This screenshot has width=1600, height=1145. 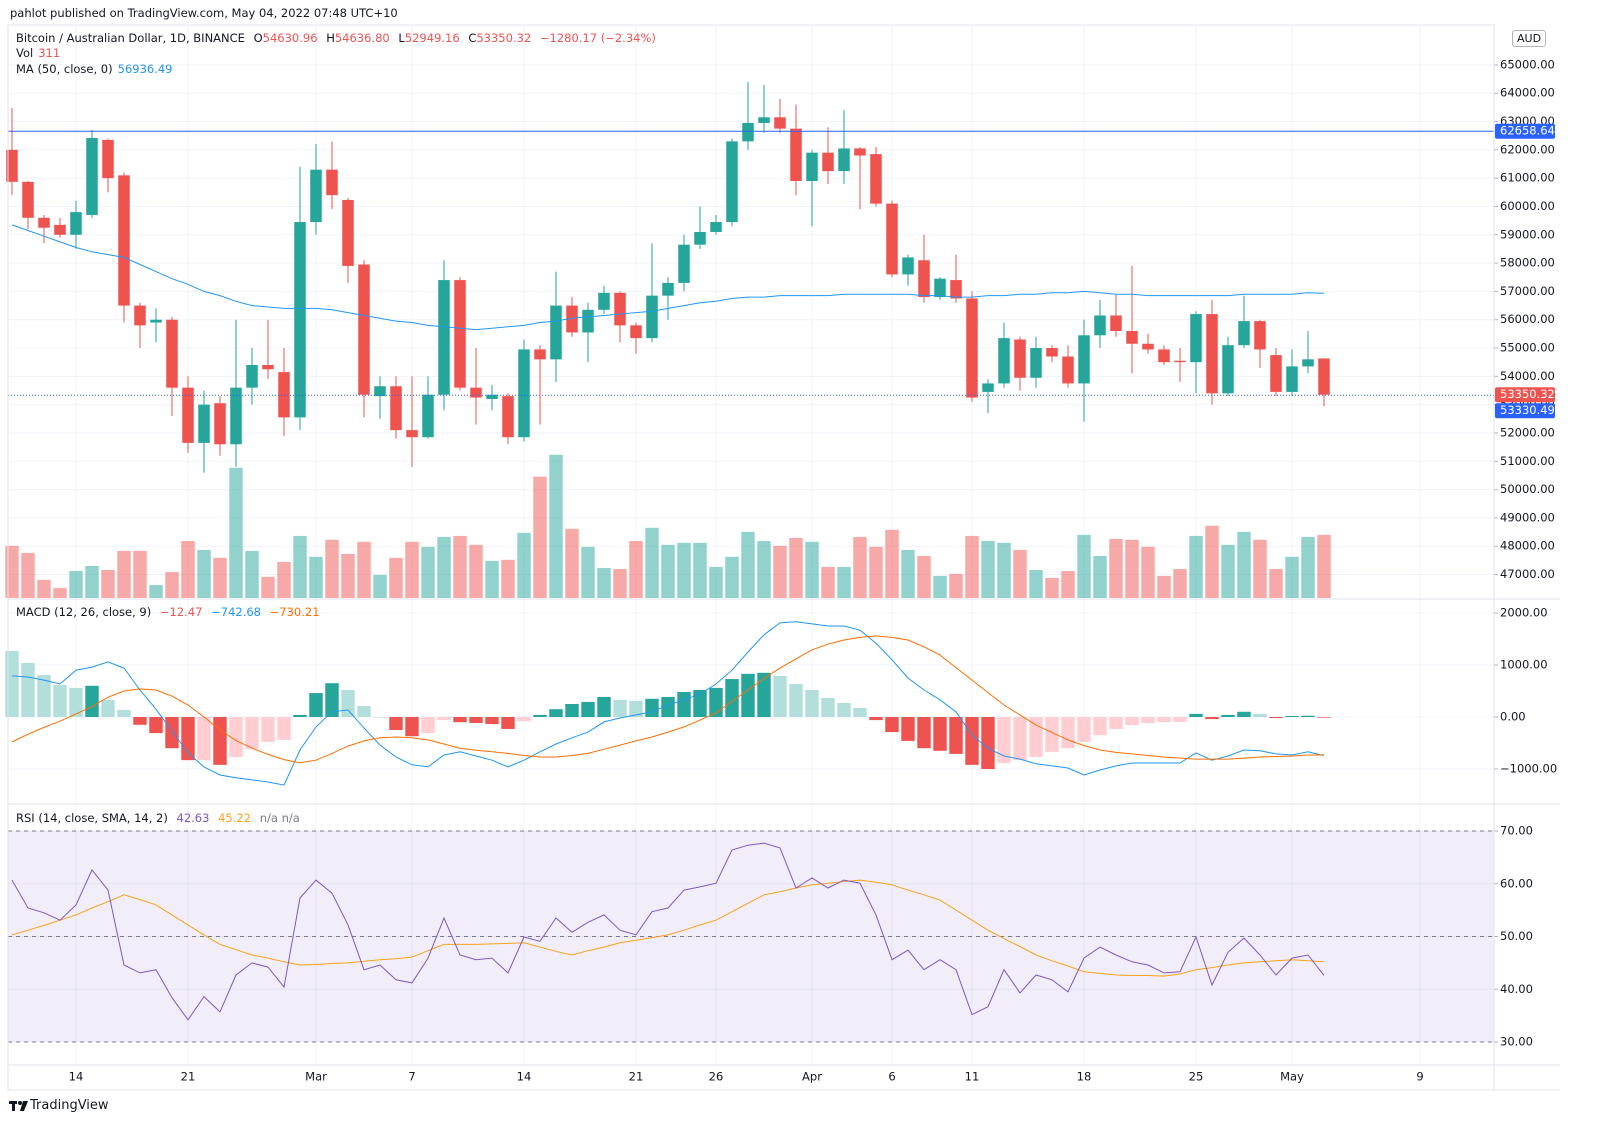 What do you see at coordinates (1084, 1077) in the screenshot?
I see `x-tick-label: 18` at bounding box center [1084, 1077].